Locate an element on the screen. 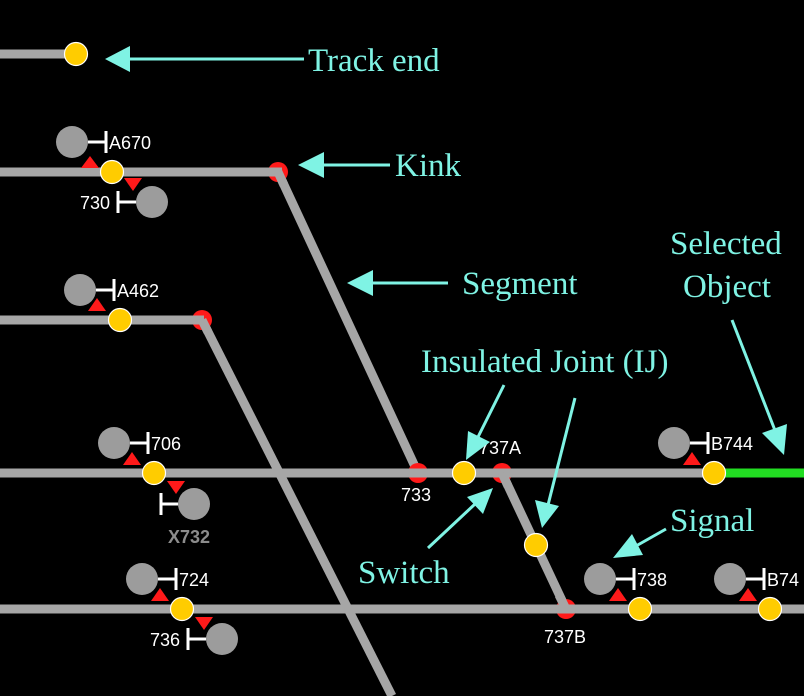 This screenshot has width=804, height=696. switch-737a-label: 737A is located at coordinates (500, 448).